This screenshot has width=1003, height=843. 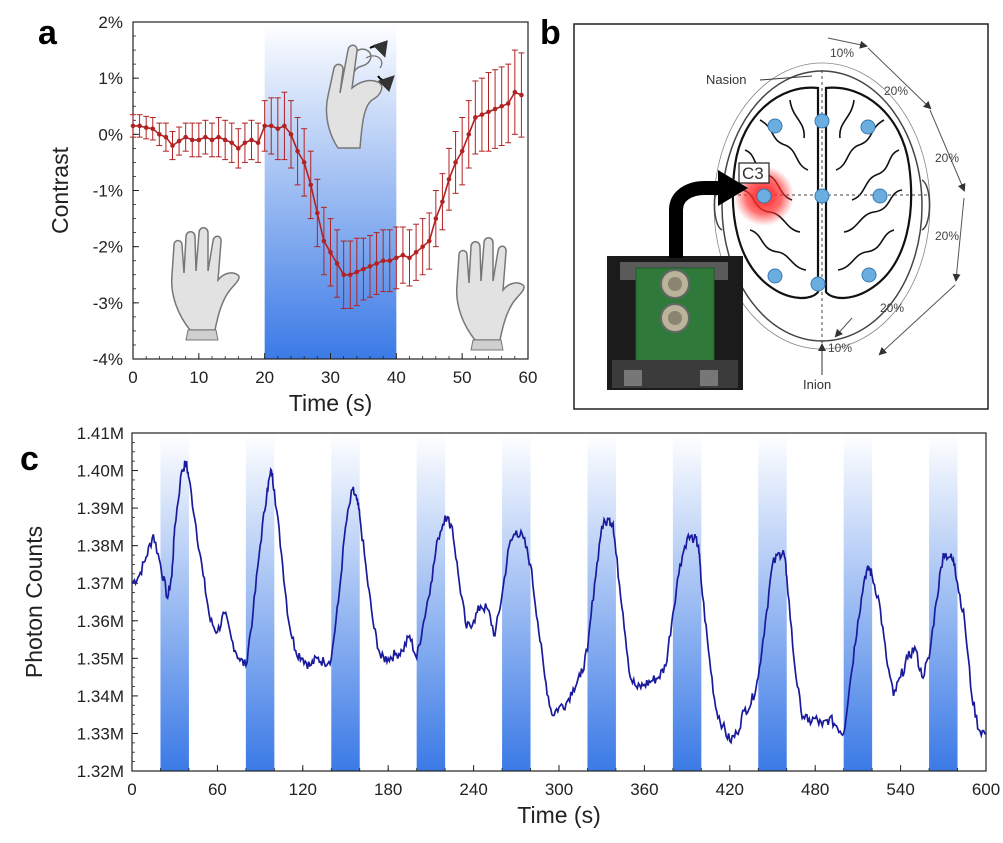 What do you see at coordinates (108, 191) in the screenshot?
I see `y-tick-label: -1%` at bounding box center [108, 191].